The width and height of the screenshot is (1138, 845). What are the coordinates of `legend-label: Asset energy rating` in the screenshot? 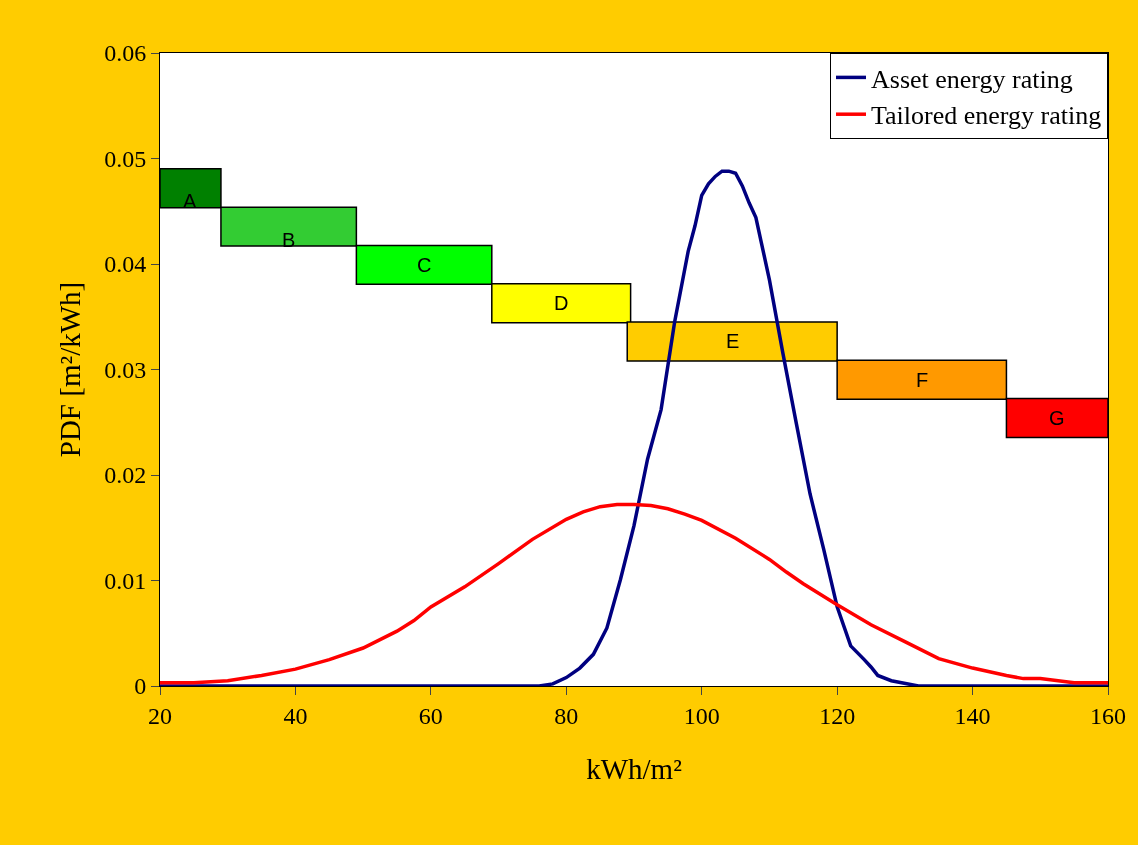 It's located at (972, 79).